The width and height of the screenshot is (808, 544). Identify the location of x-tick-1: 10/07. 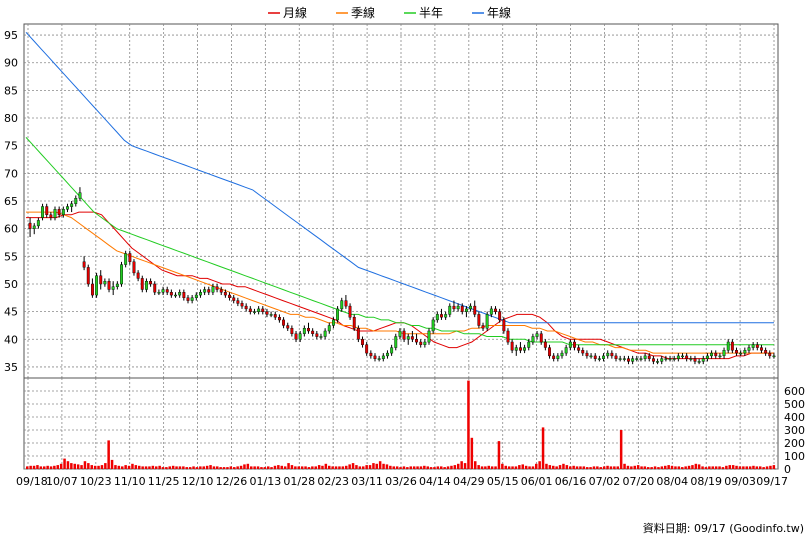
(62, 481).